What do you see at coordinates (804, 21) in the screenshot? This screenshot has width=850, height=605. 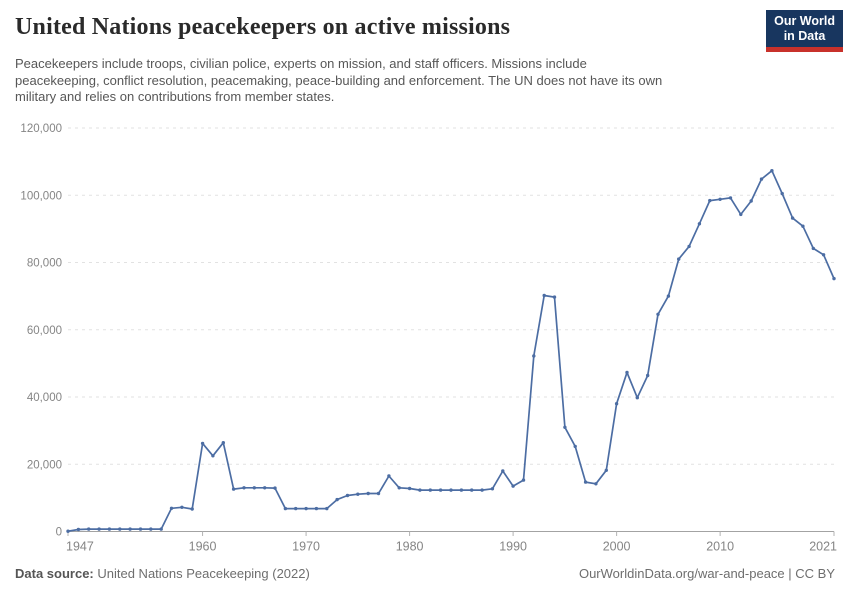 I see `logo-line1: Our World` at bounding box center [804, 21].